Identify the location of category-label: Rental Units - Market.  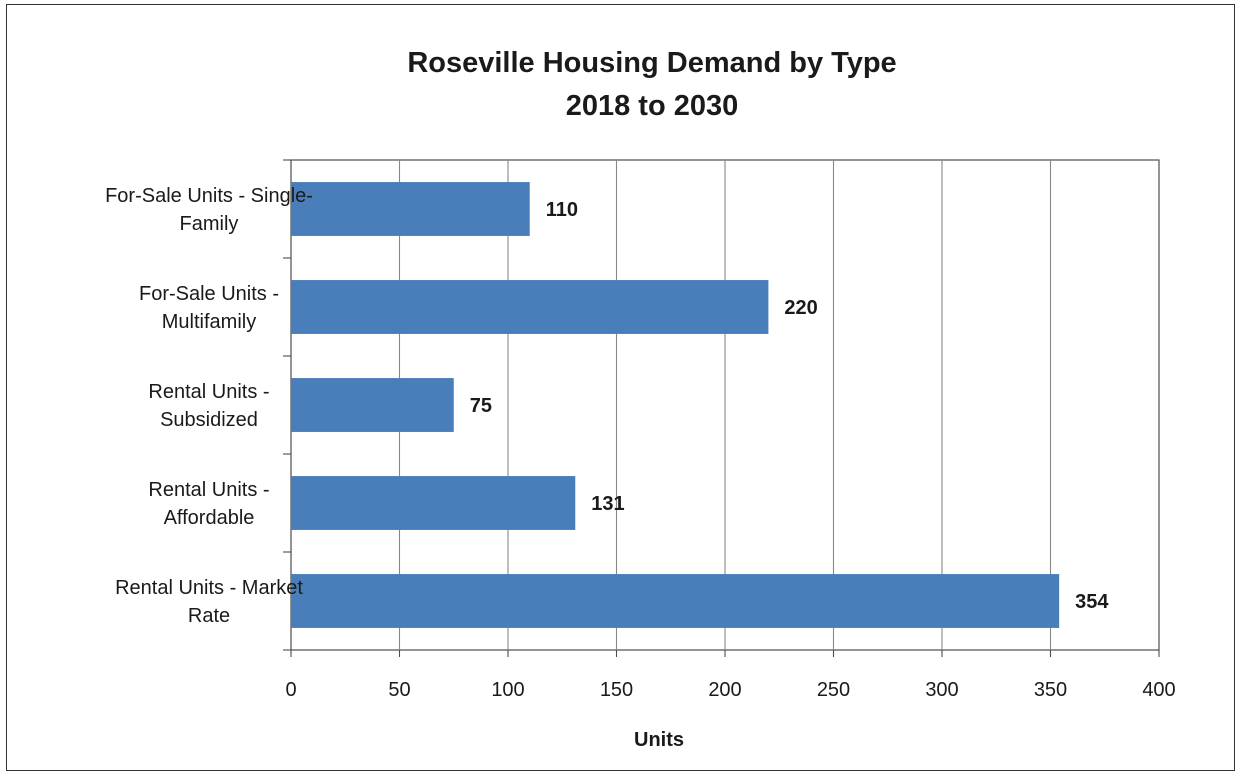
(209, 588).